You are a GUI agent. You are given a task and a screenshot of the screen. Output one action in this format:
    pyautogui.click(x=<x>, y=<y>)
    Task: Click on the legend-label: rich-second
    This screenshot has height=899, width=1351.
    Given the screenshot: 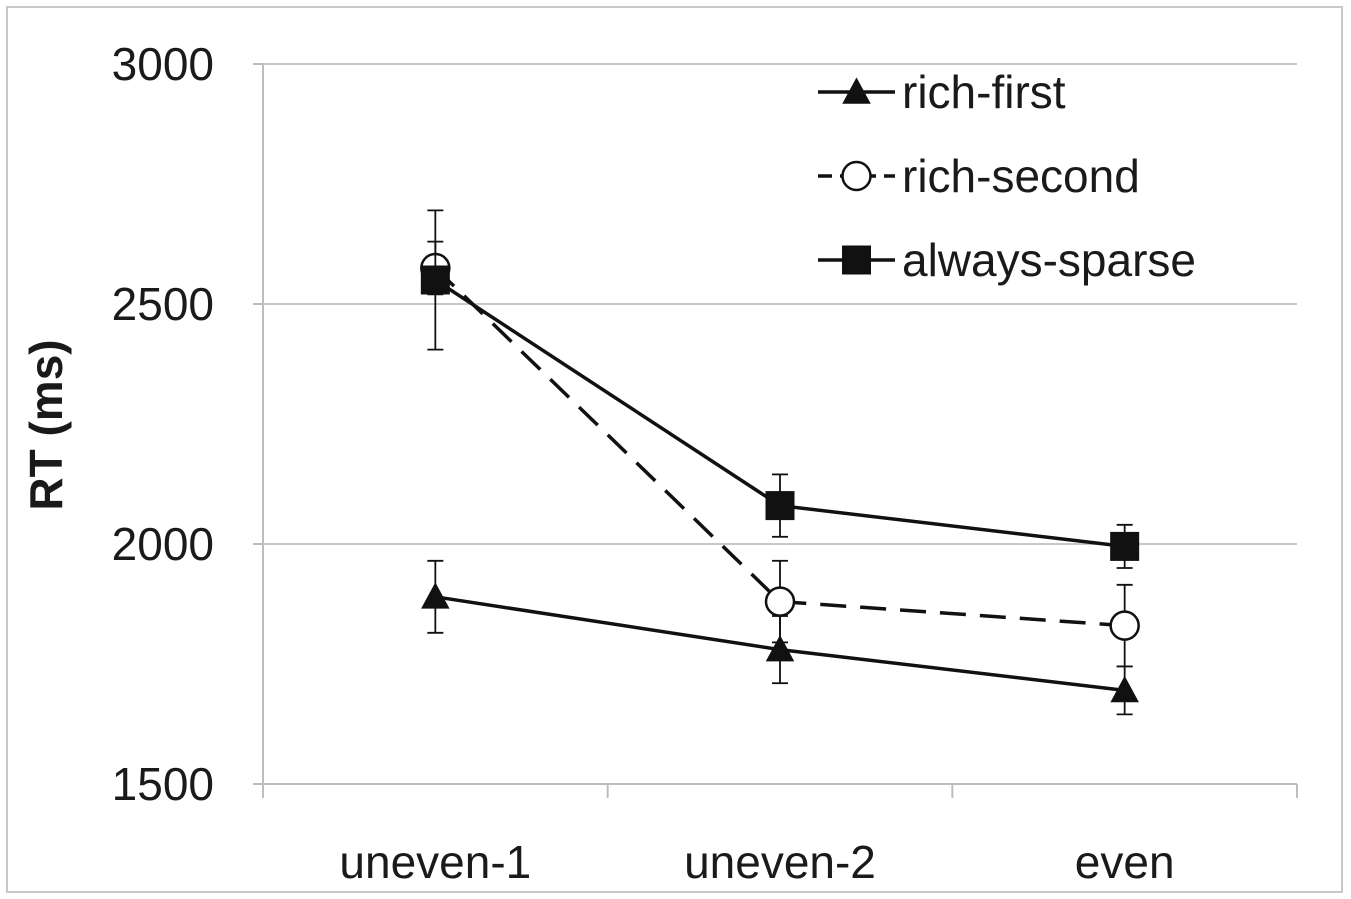 What is the action you would take?
    pyautogui.click(x=1021, y=176)
    